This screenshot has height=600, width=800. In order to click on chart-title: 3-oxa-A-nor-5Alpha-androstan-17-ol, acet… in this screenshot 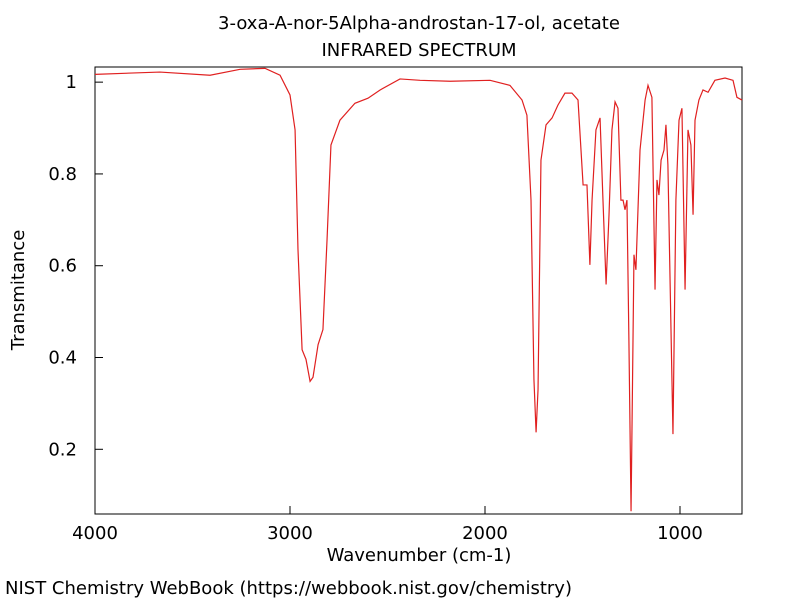, I will do `click(419, 23)`.